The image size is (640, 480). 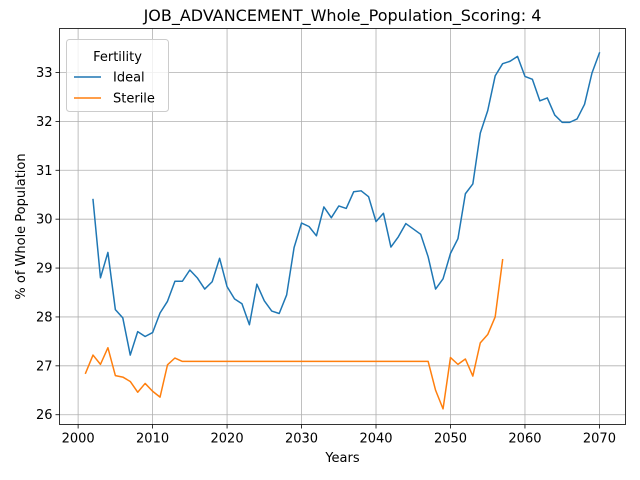 What do you see at coordinates (44, 415) in the screenshot?
I see `y-tick-label: 26` at bounding box center [44, 415].